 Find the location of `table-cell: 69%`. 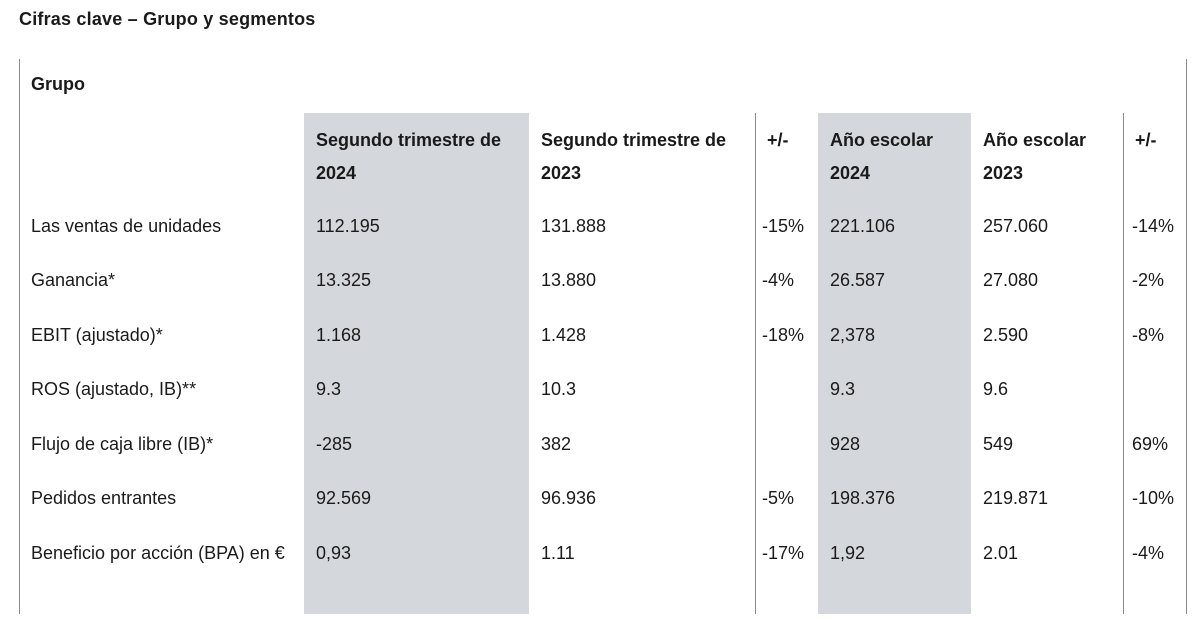

table-cell: 69% is located at coordinates (1150, 444).